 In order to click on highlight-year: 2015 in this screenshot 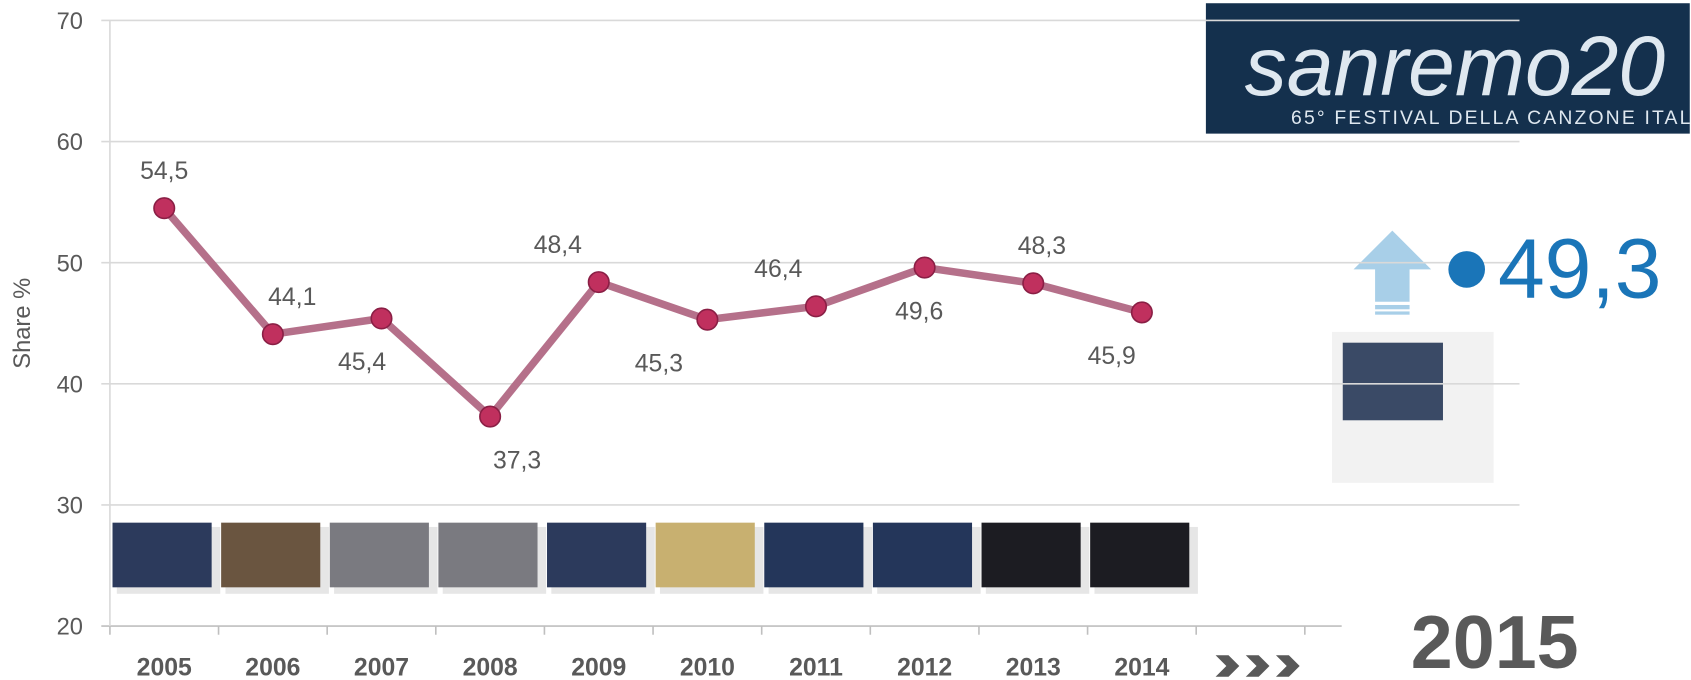, I will do `click(1495, 640)`.